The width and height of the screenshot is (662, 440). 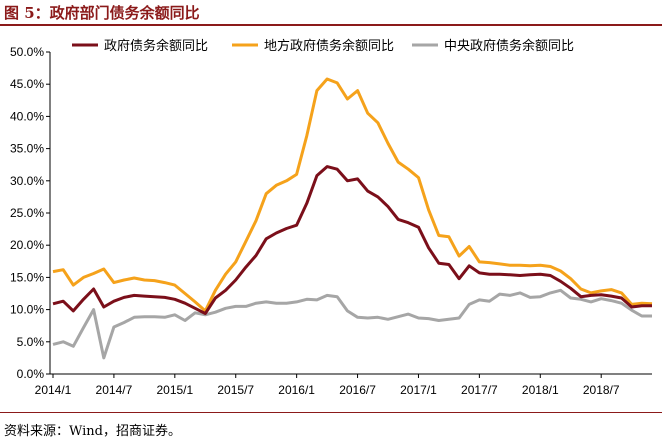 I want to click on chart-legend: 政府债务余额同比 地方政府债务余额同比 中央政府债务余额同比, so click(x=323, y=45).